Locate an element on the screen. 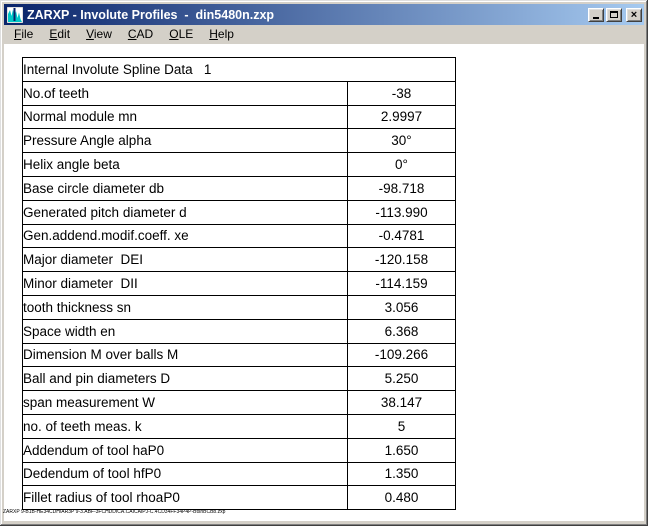 The image size is (648, 526). table-row: Space width en 6.368 is located at coordinates (239, 331).